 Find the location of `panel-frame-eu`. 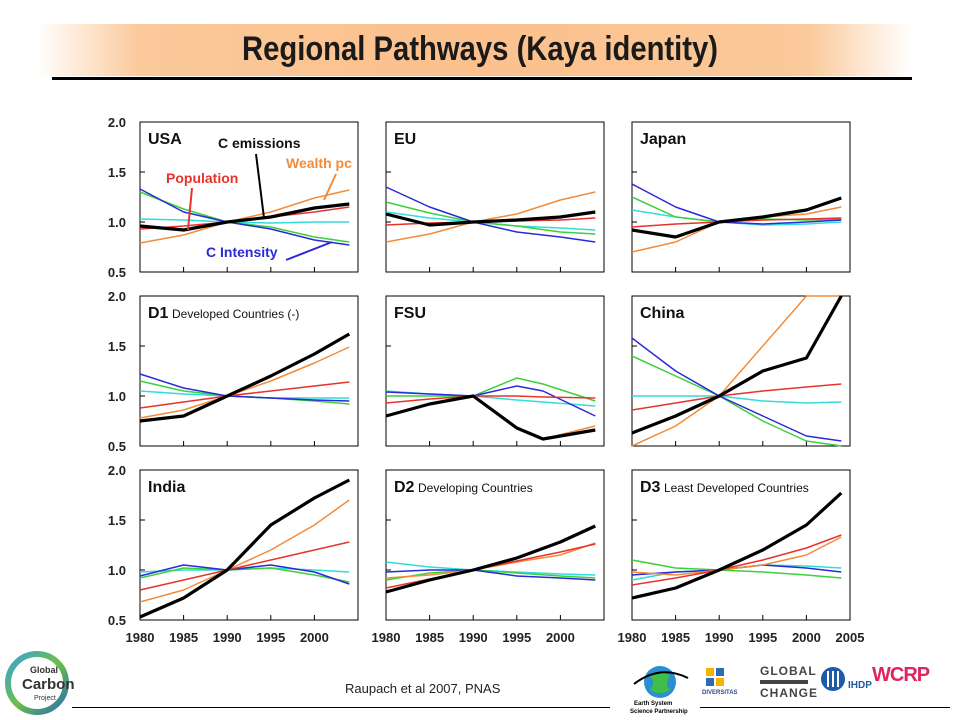

panel-frame-eu is located at coordinates (495, 197).